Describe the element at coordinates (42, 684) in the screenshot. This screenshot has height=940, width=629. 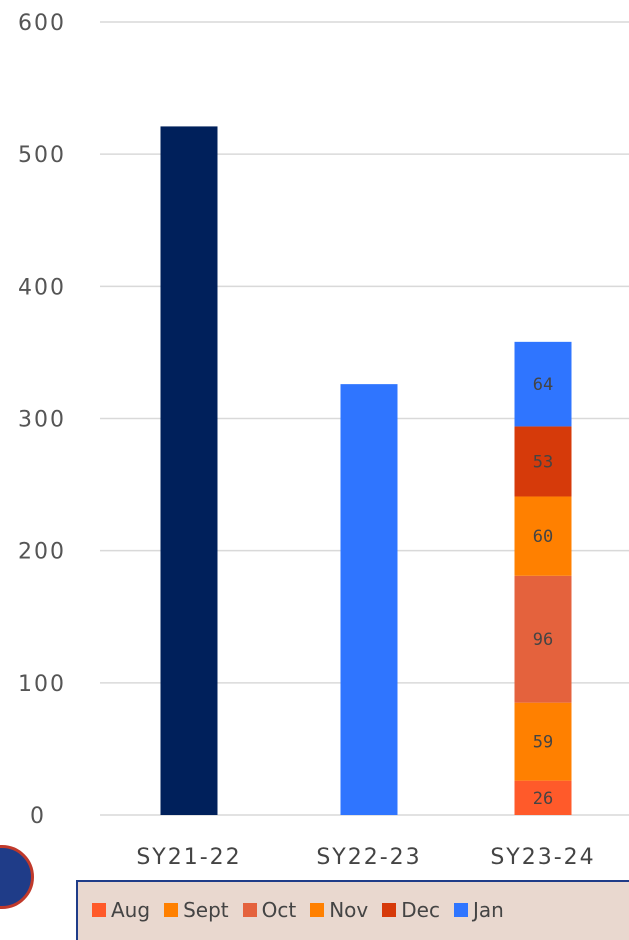
I see `y-tick-label: 100` at that location.